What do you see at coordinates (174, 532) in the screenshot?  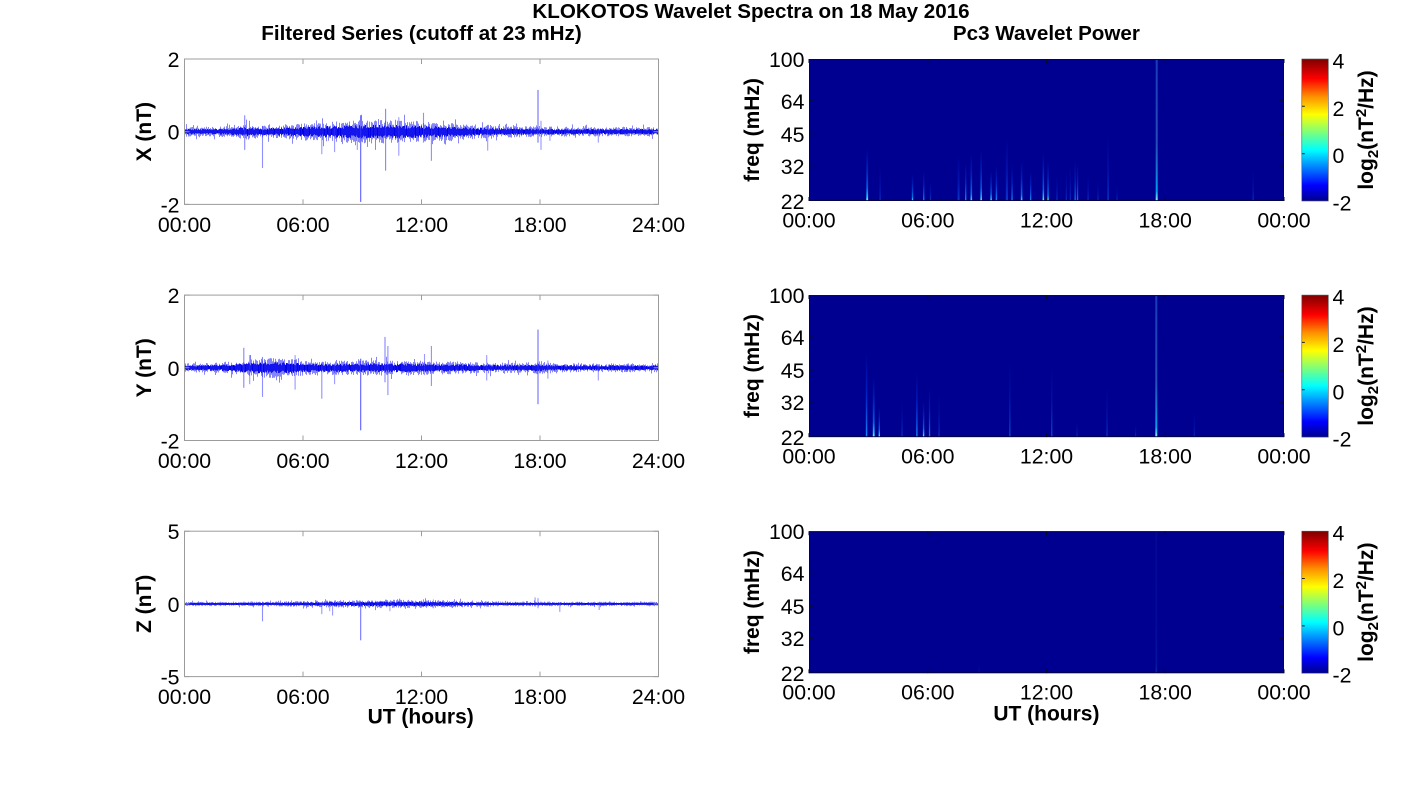 I see `svg-text: 5` at bounding box center [174, 532].